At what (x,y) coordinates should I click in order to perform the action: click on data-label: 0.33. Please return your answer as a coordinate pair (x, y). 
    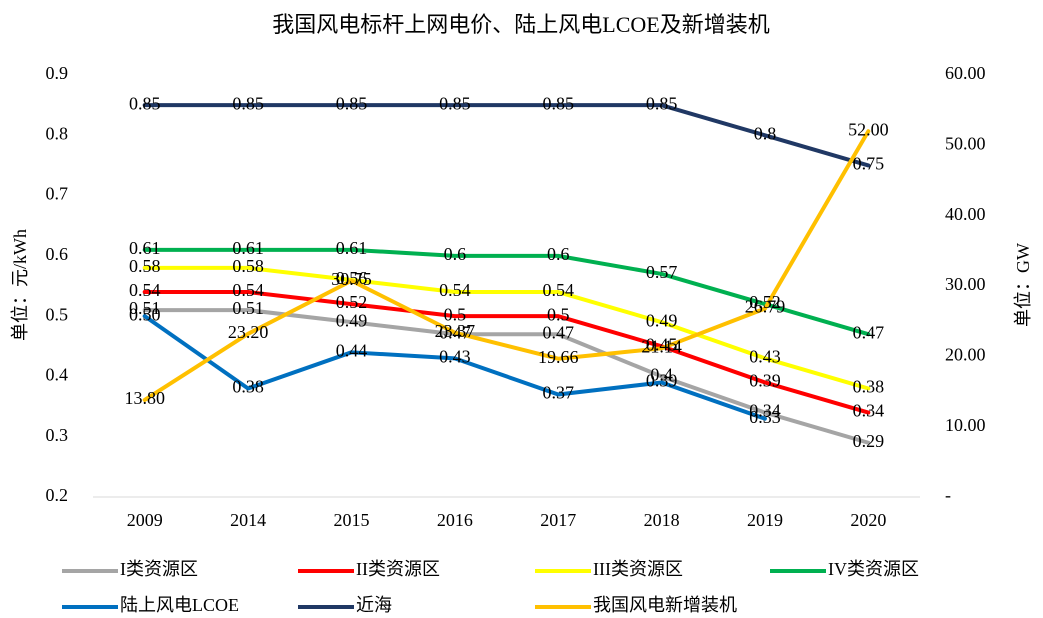
    Looking at the image, I should click on (765, 417).